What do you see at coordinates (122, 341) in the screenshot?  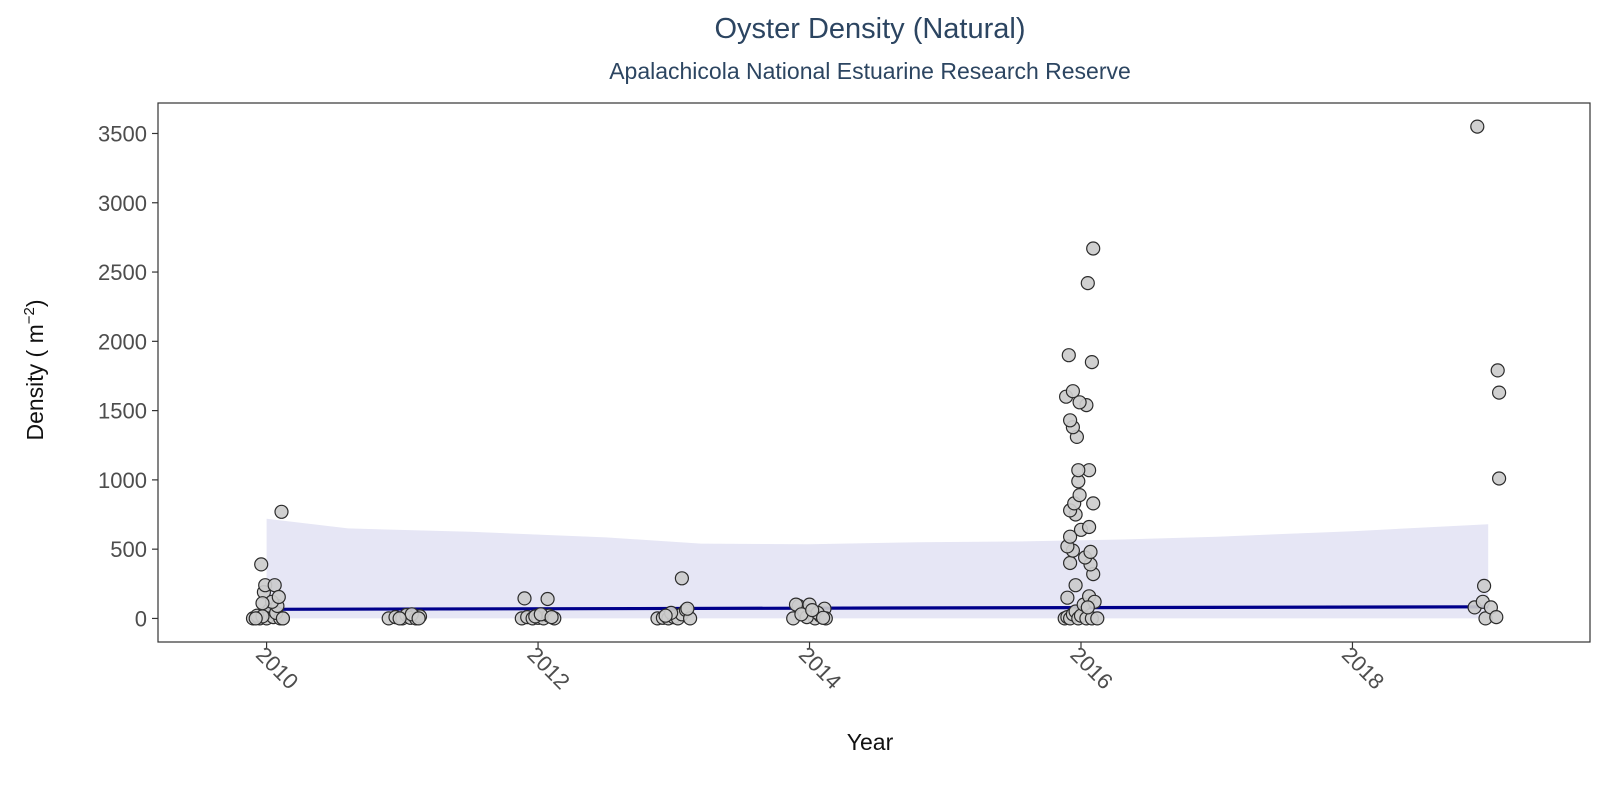 I see `y-tick-label: 2000` at bounding box center [122, 341].